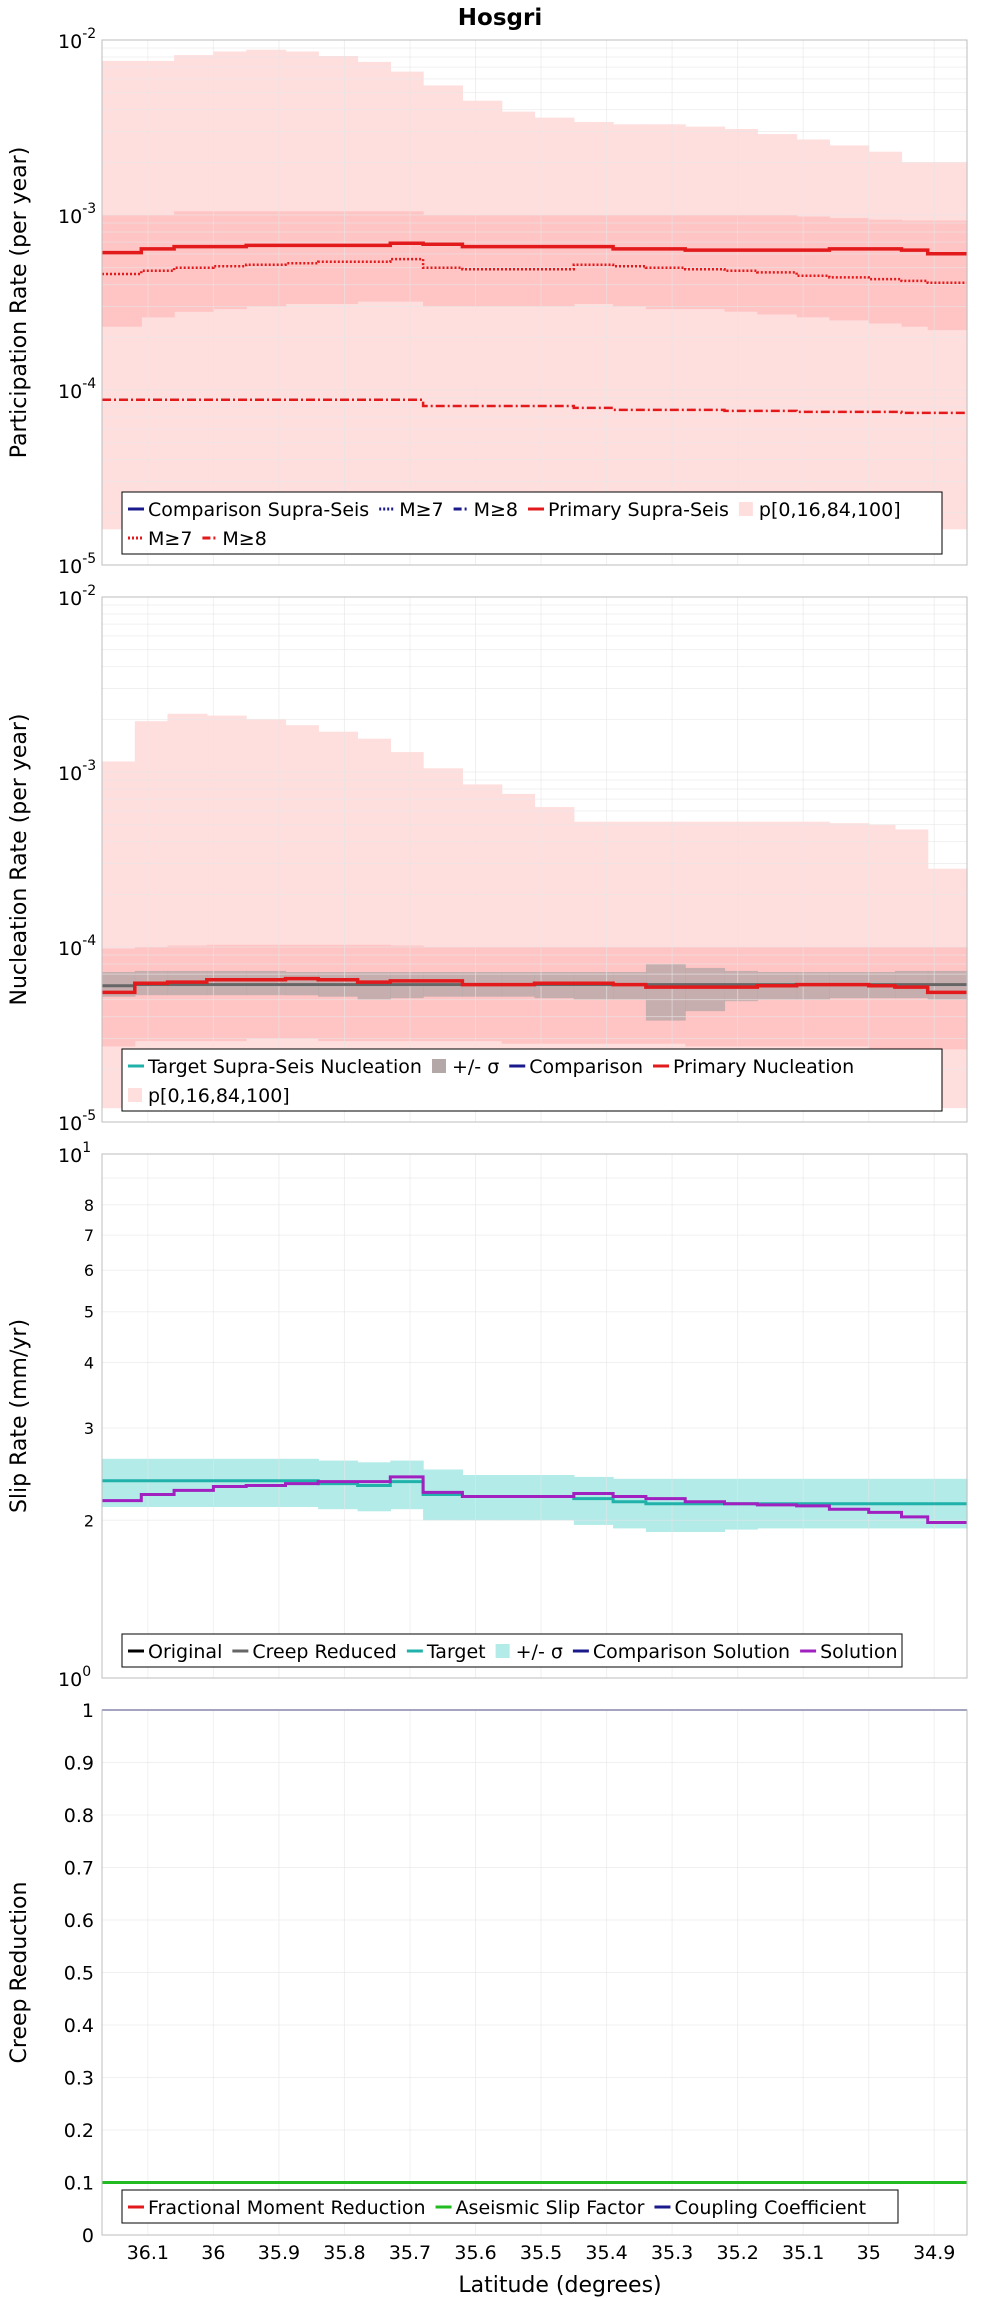 The image size is (1000, 2300). I want to click on y-tick-label: 10⁻³, so click(77, 214).